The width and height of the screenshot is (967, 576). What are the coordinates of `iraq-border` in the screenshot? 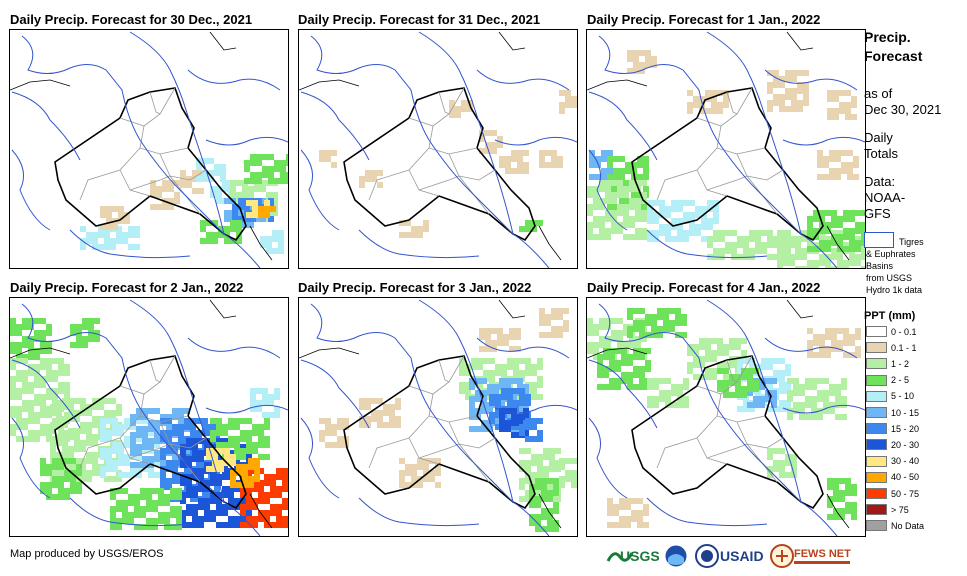 It's located at (727, 432).